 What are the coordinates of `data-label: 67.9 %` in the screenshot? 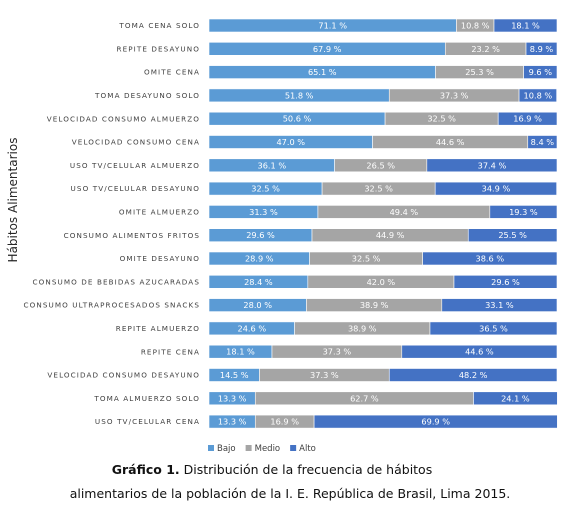 It's located at (327, 49).